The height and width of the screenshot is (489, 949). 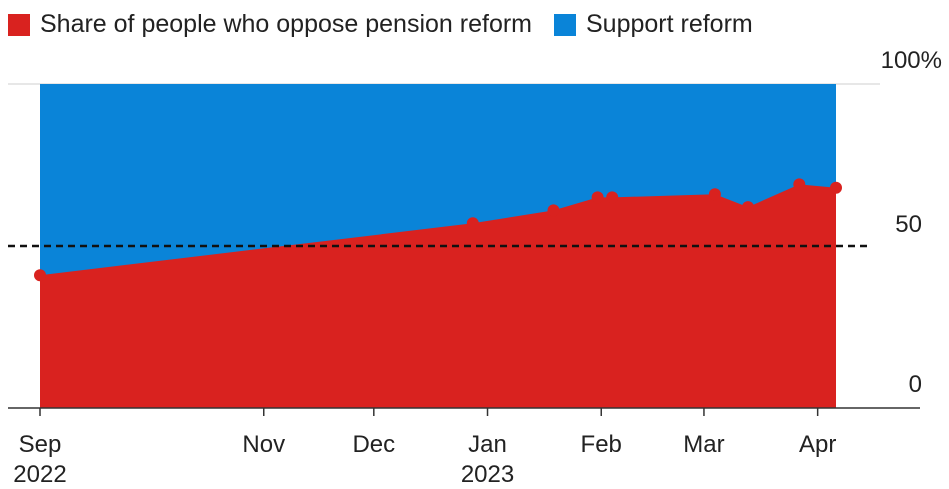 What do you see at coordinates (817, 444) in the screenshot?
I see `x-tick-label-apr: Apr` at bounding box center [817, 444].